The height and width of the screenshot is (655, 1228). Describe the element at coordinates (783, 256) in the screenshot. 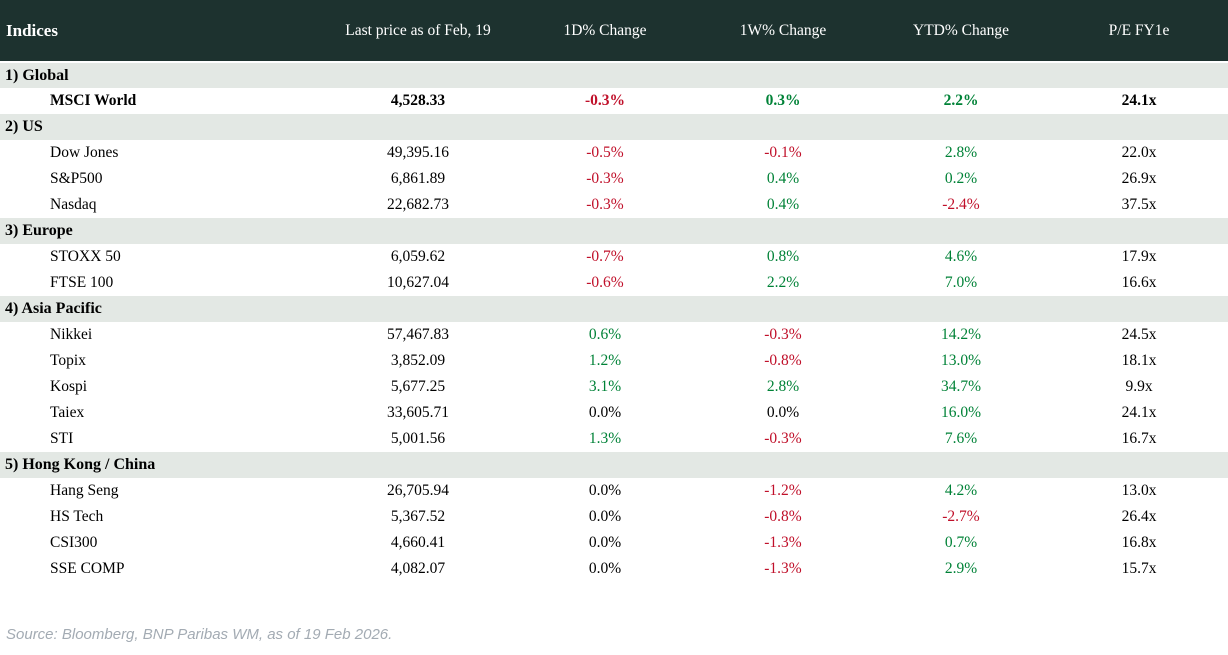

I see `change-1w-value: 0.8%` at that location.